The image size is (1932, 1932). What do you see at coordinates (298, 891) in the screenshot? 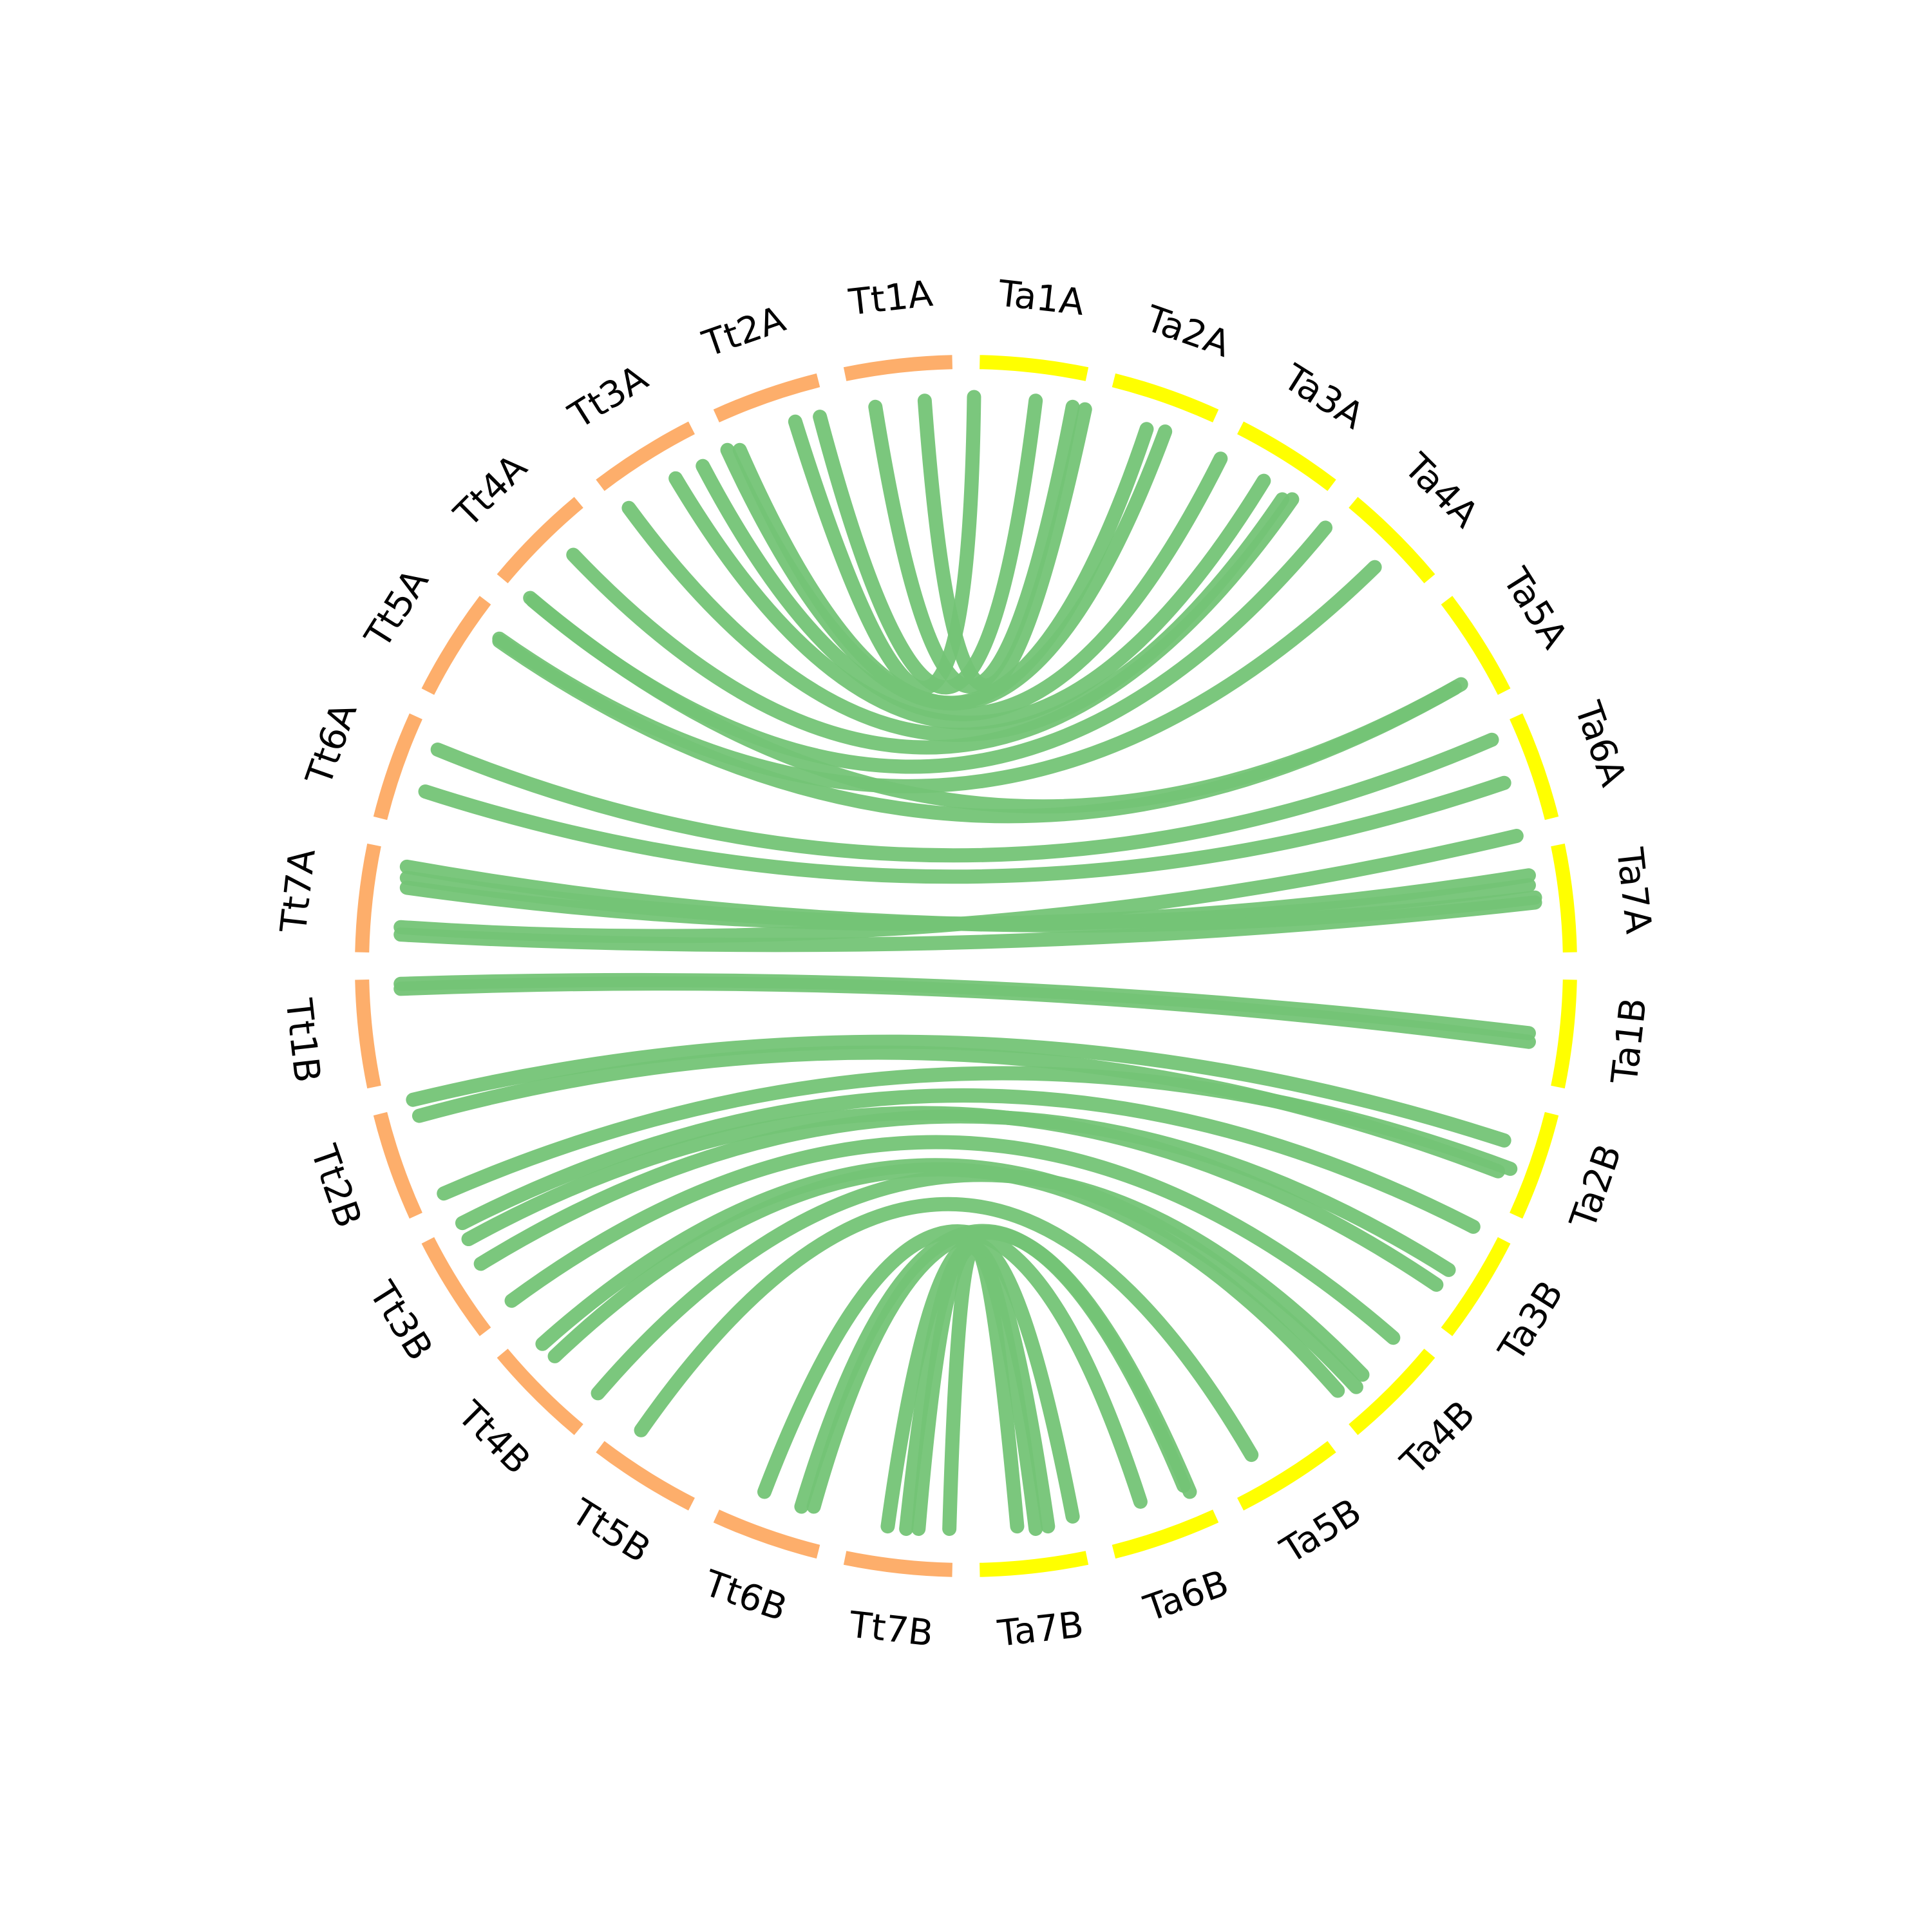
I see `chromosome-label: Tt7A` at bounding box center [298, 891].